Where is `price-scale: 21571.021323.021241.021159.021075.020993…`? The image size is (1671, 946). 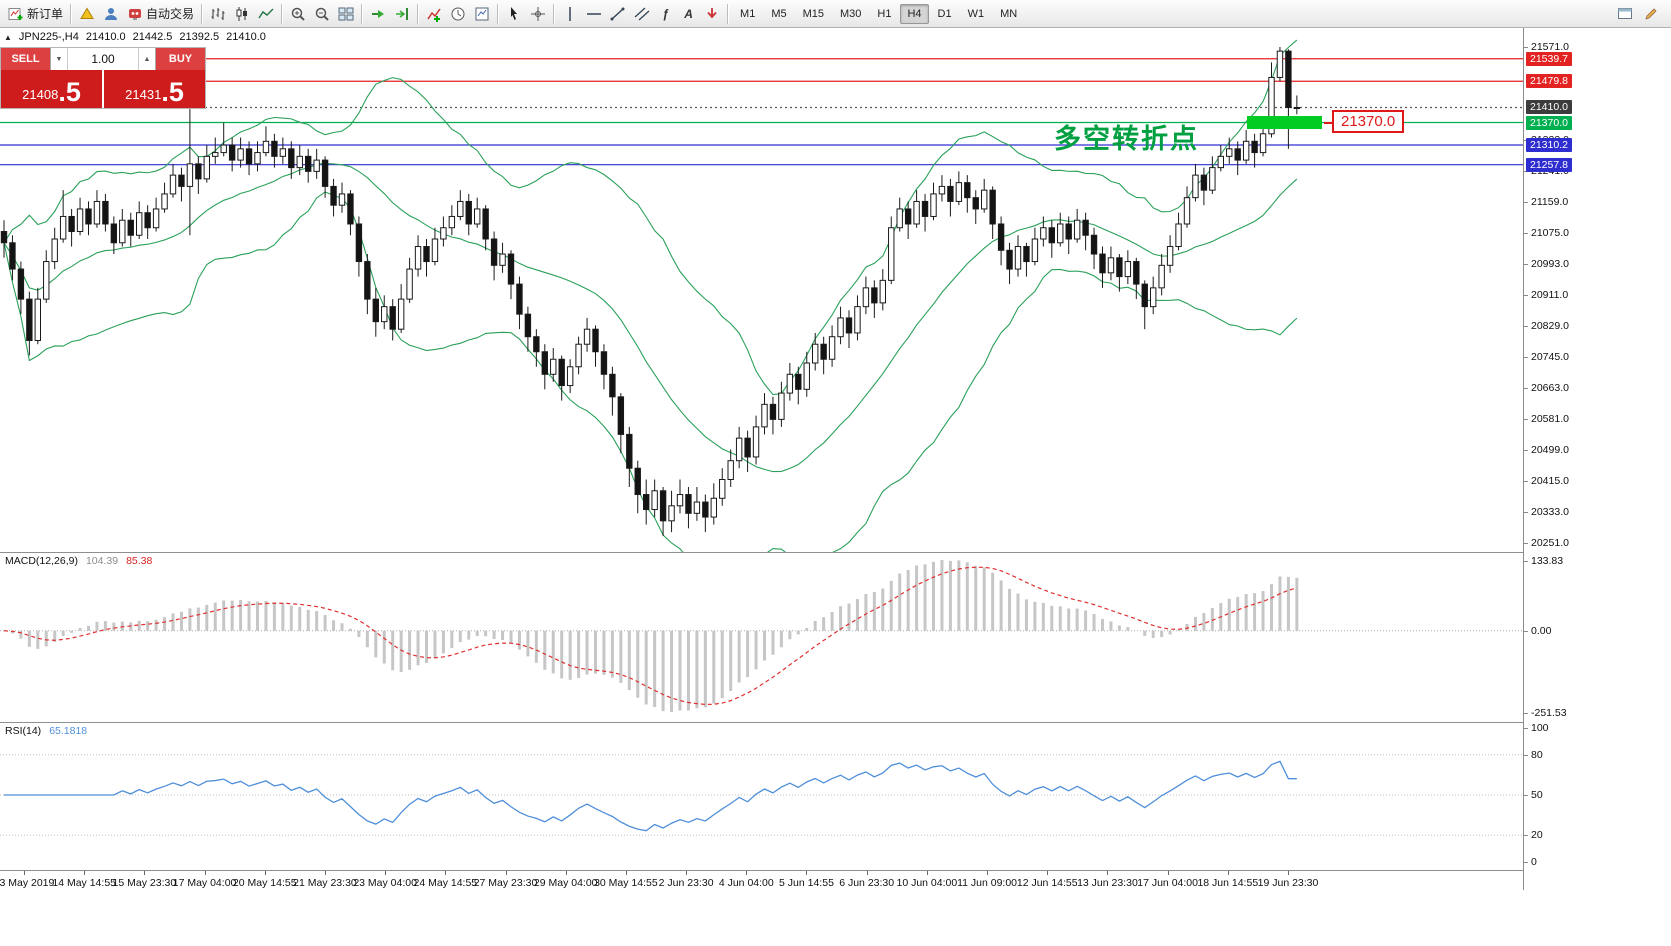
price-scale: 21571.021323.021241.021159.021075.020993… is located at coordinates (1597, 459).